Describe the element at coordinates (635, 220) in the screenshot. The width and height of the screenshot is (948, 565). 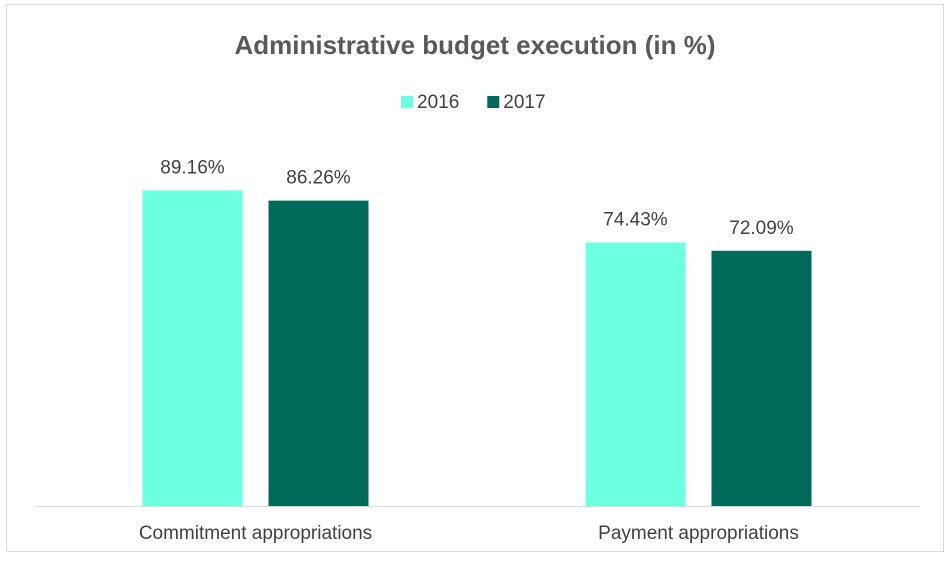
I see `data-label: 74.43%` at that location.